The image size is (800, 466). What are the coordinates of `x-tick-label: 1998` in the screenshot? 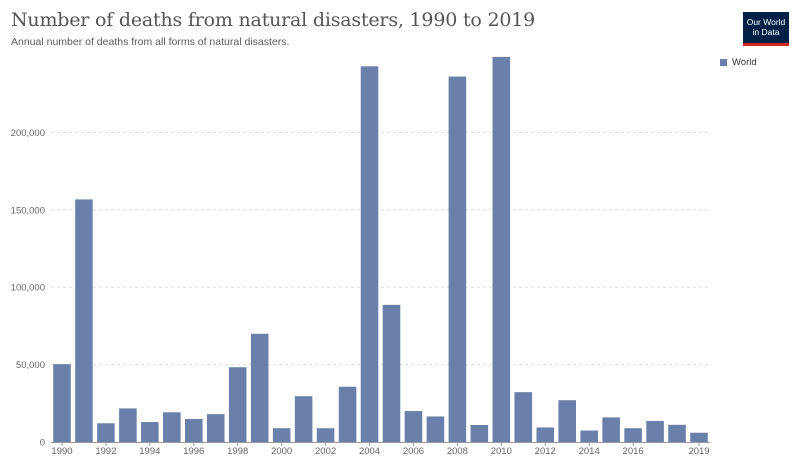 It's located at (237, 451).